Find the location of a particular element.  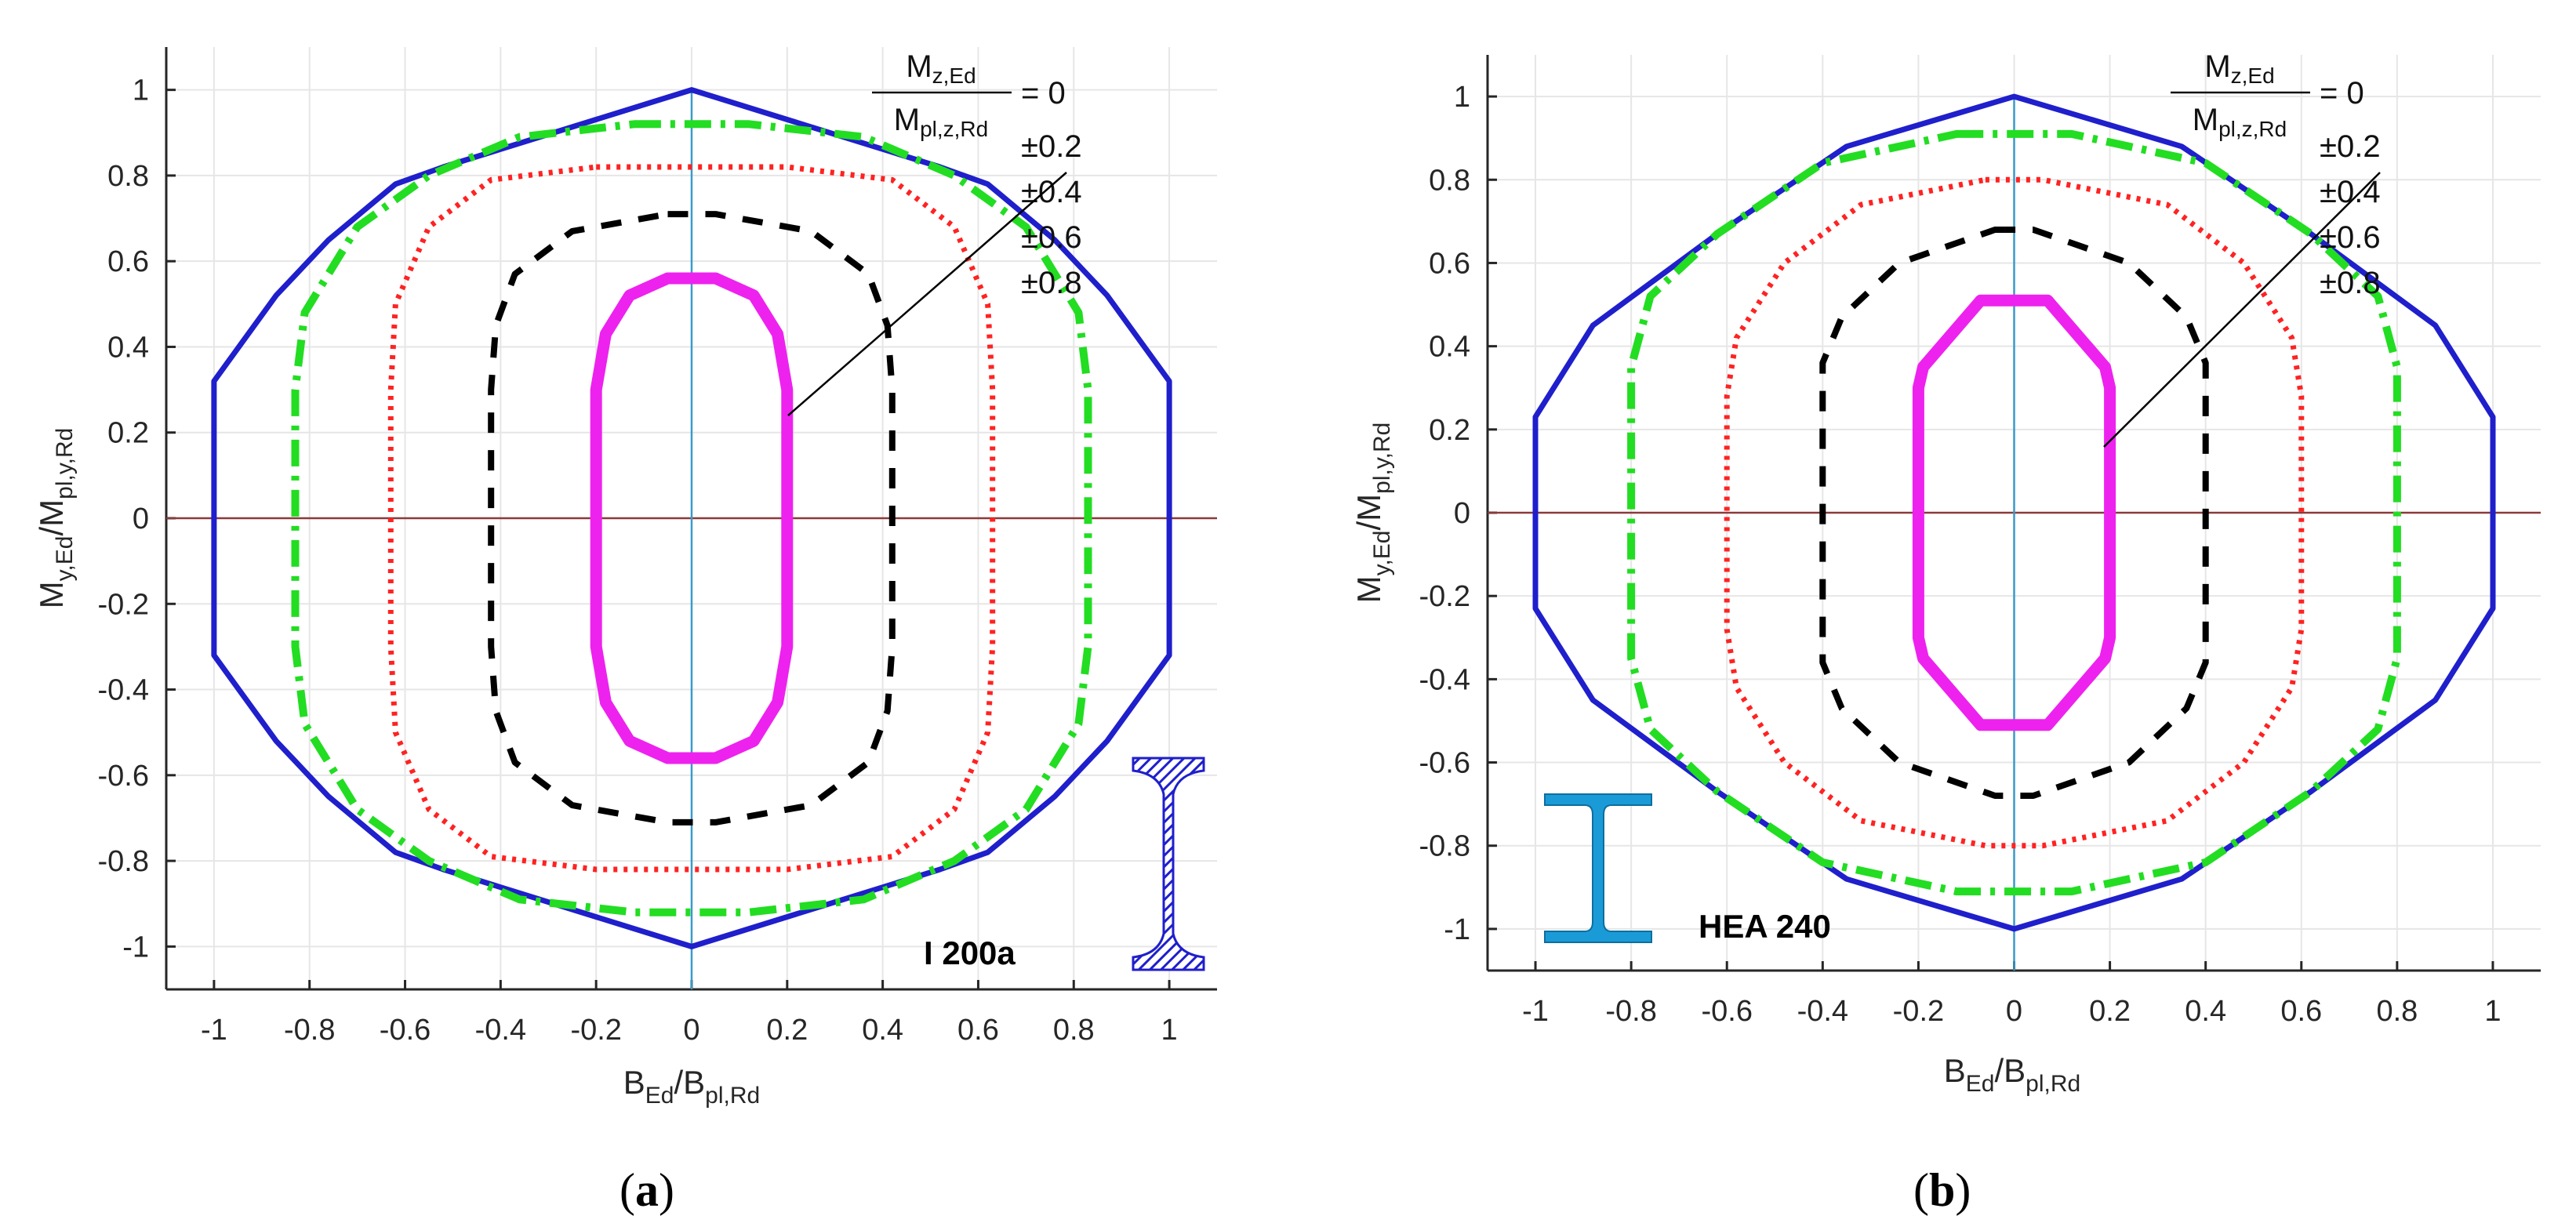

i-beam-section is located at coordinates (1168, 864).